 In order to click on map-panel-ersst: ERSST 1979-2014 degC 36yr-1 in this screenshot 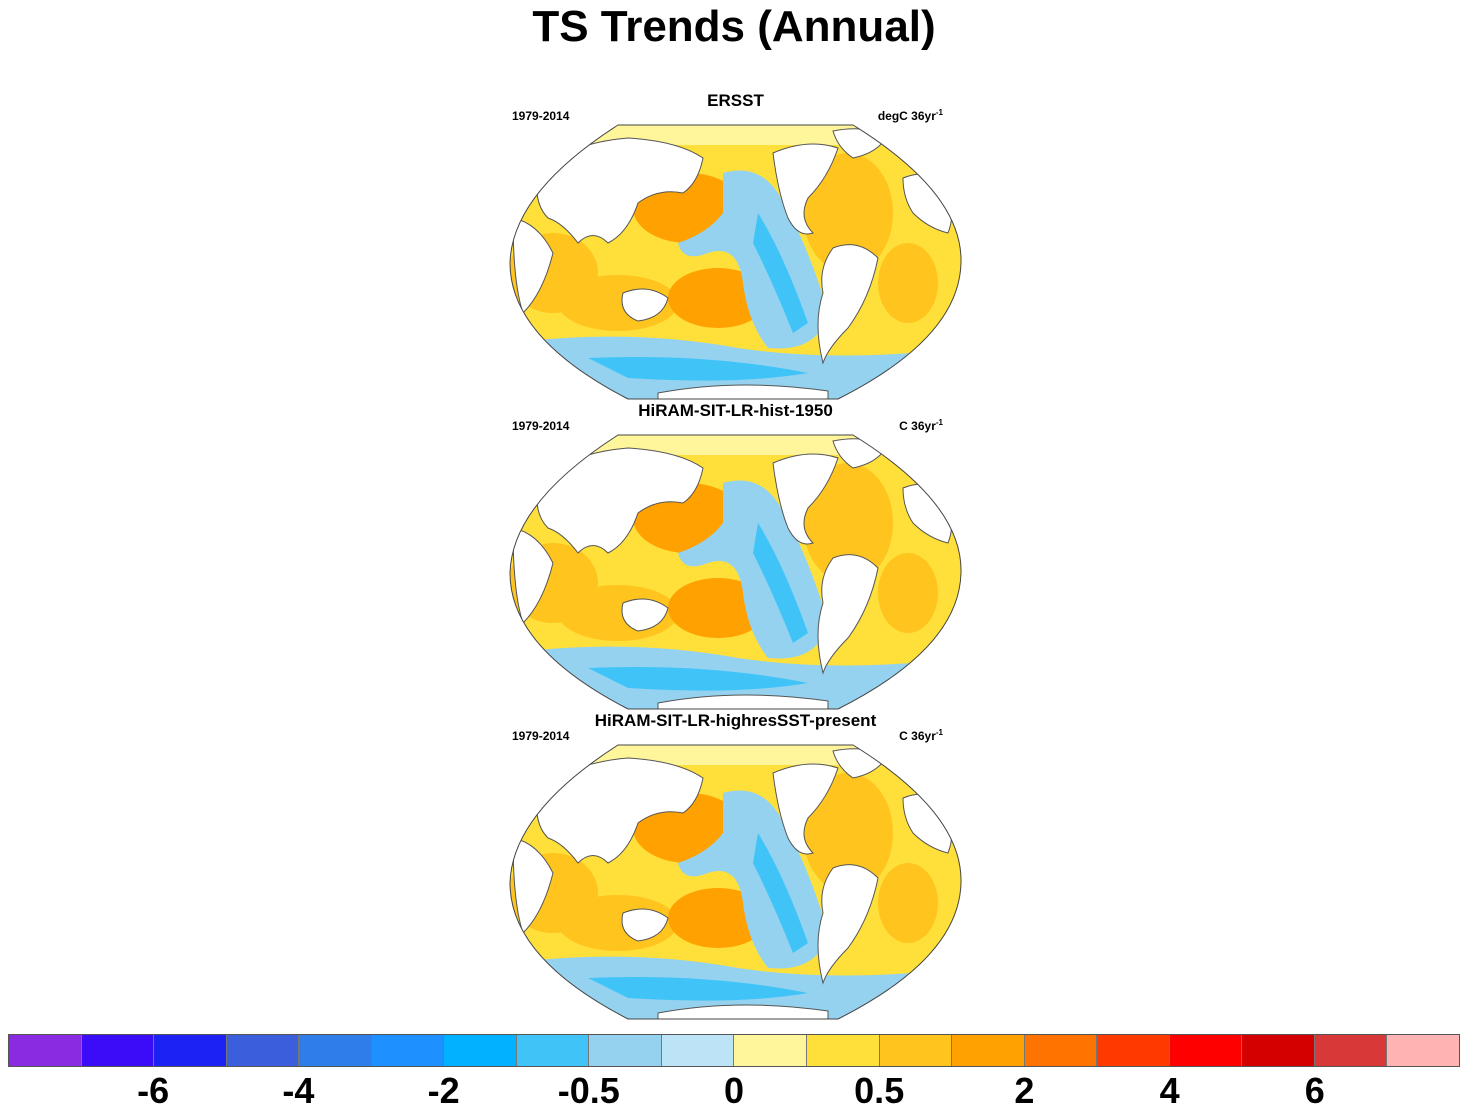, I will do `click(735, 246)`.